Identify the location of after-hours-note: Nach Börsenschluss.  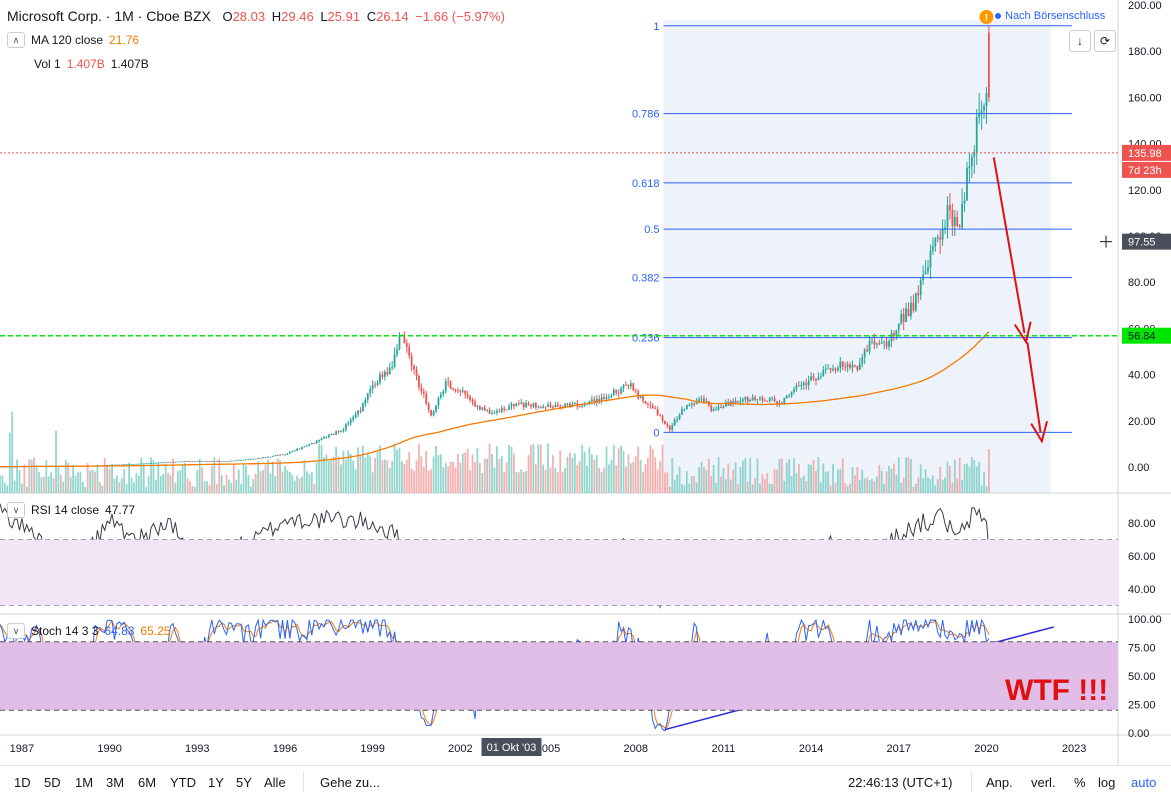
(1050, 16).